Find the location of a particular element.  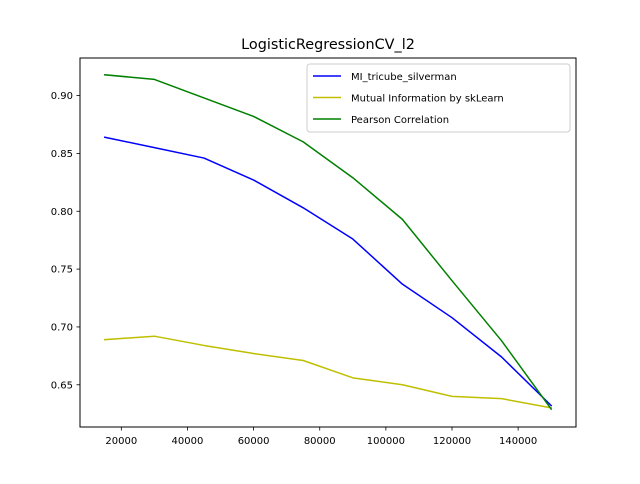

x-tick-label: 140000 is located at coordinates (518, 441).